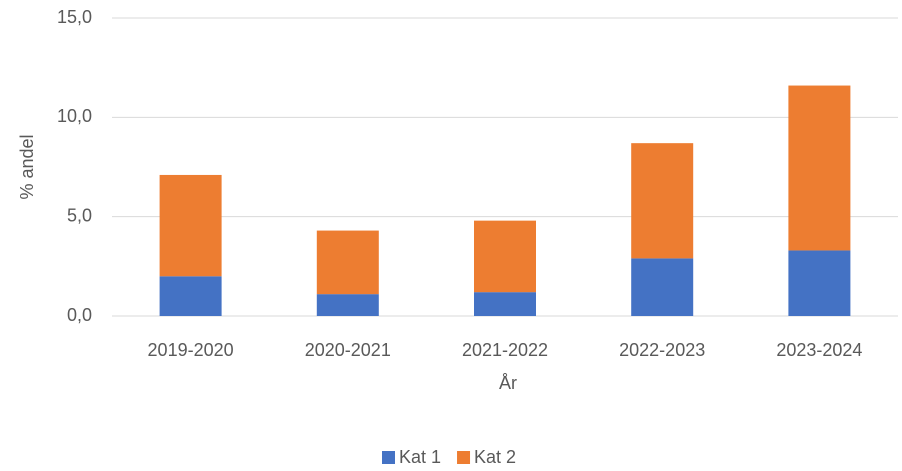 Image resolution: width=902 pixels, height=471 pixels. Describe the element at coordinates (348, 350) in the screenshot. I see `x-tick-label: 2020-2021` at that location.